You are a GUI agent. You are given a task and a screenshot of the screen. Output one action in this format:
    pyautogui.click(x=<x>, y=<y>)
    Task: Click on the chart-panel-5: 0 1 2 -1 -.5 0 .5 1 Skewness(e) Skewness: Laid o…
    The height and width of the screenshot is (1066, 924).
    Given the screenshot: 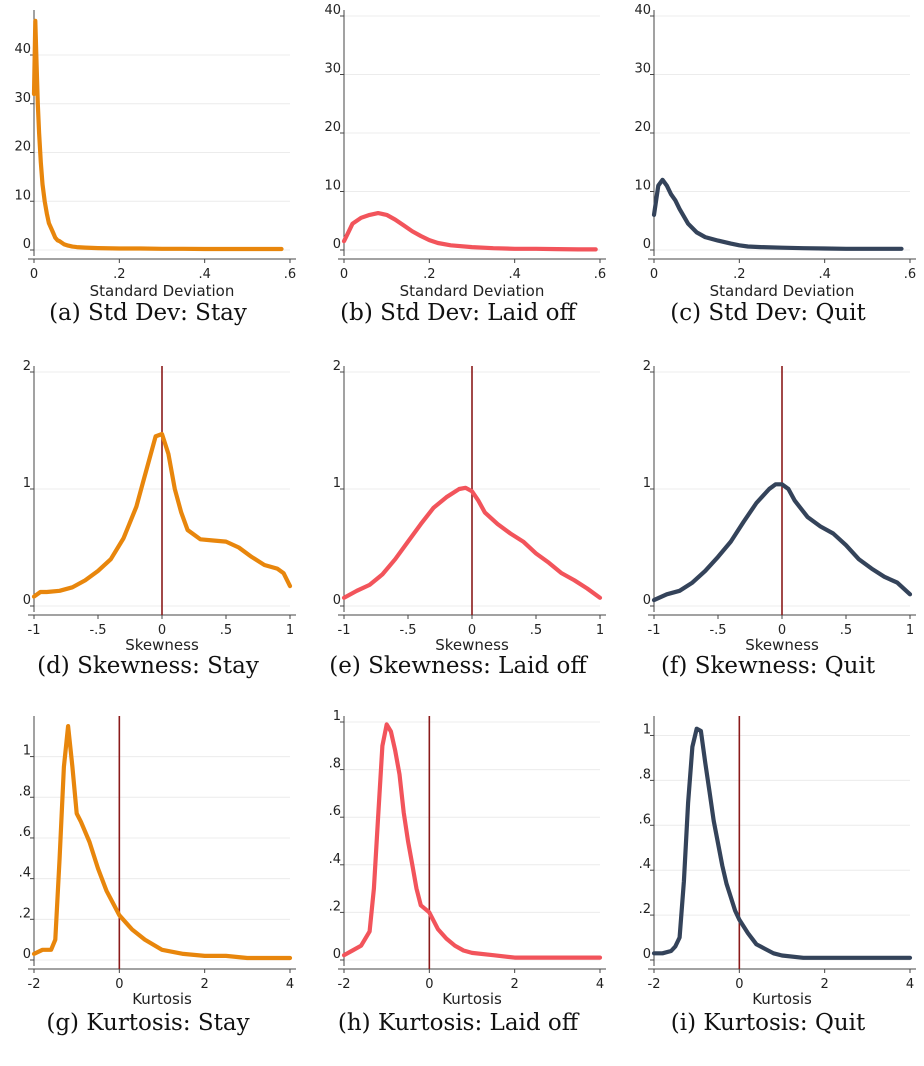 What is the action you would take?
    pyautogui.click(x=467, y=519)
    